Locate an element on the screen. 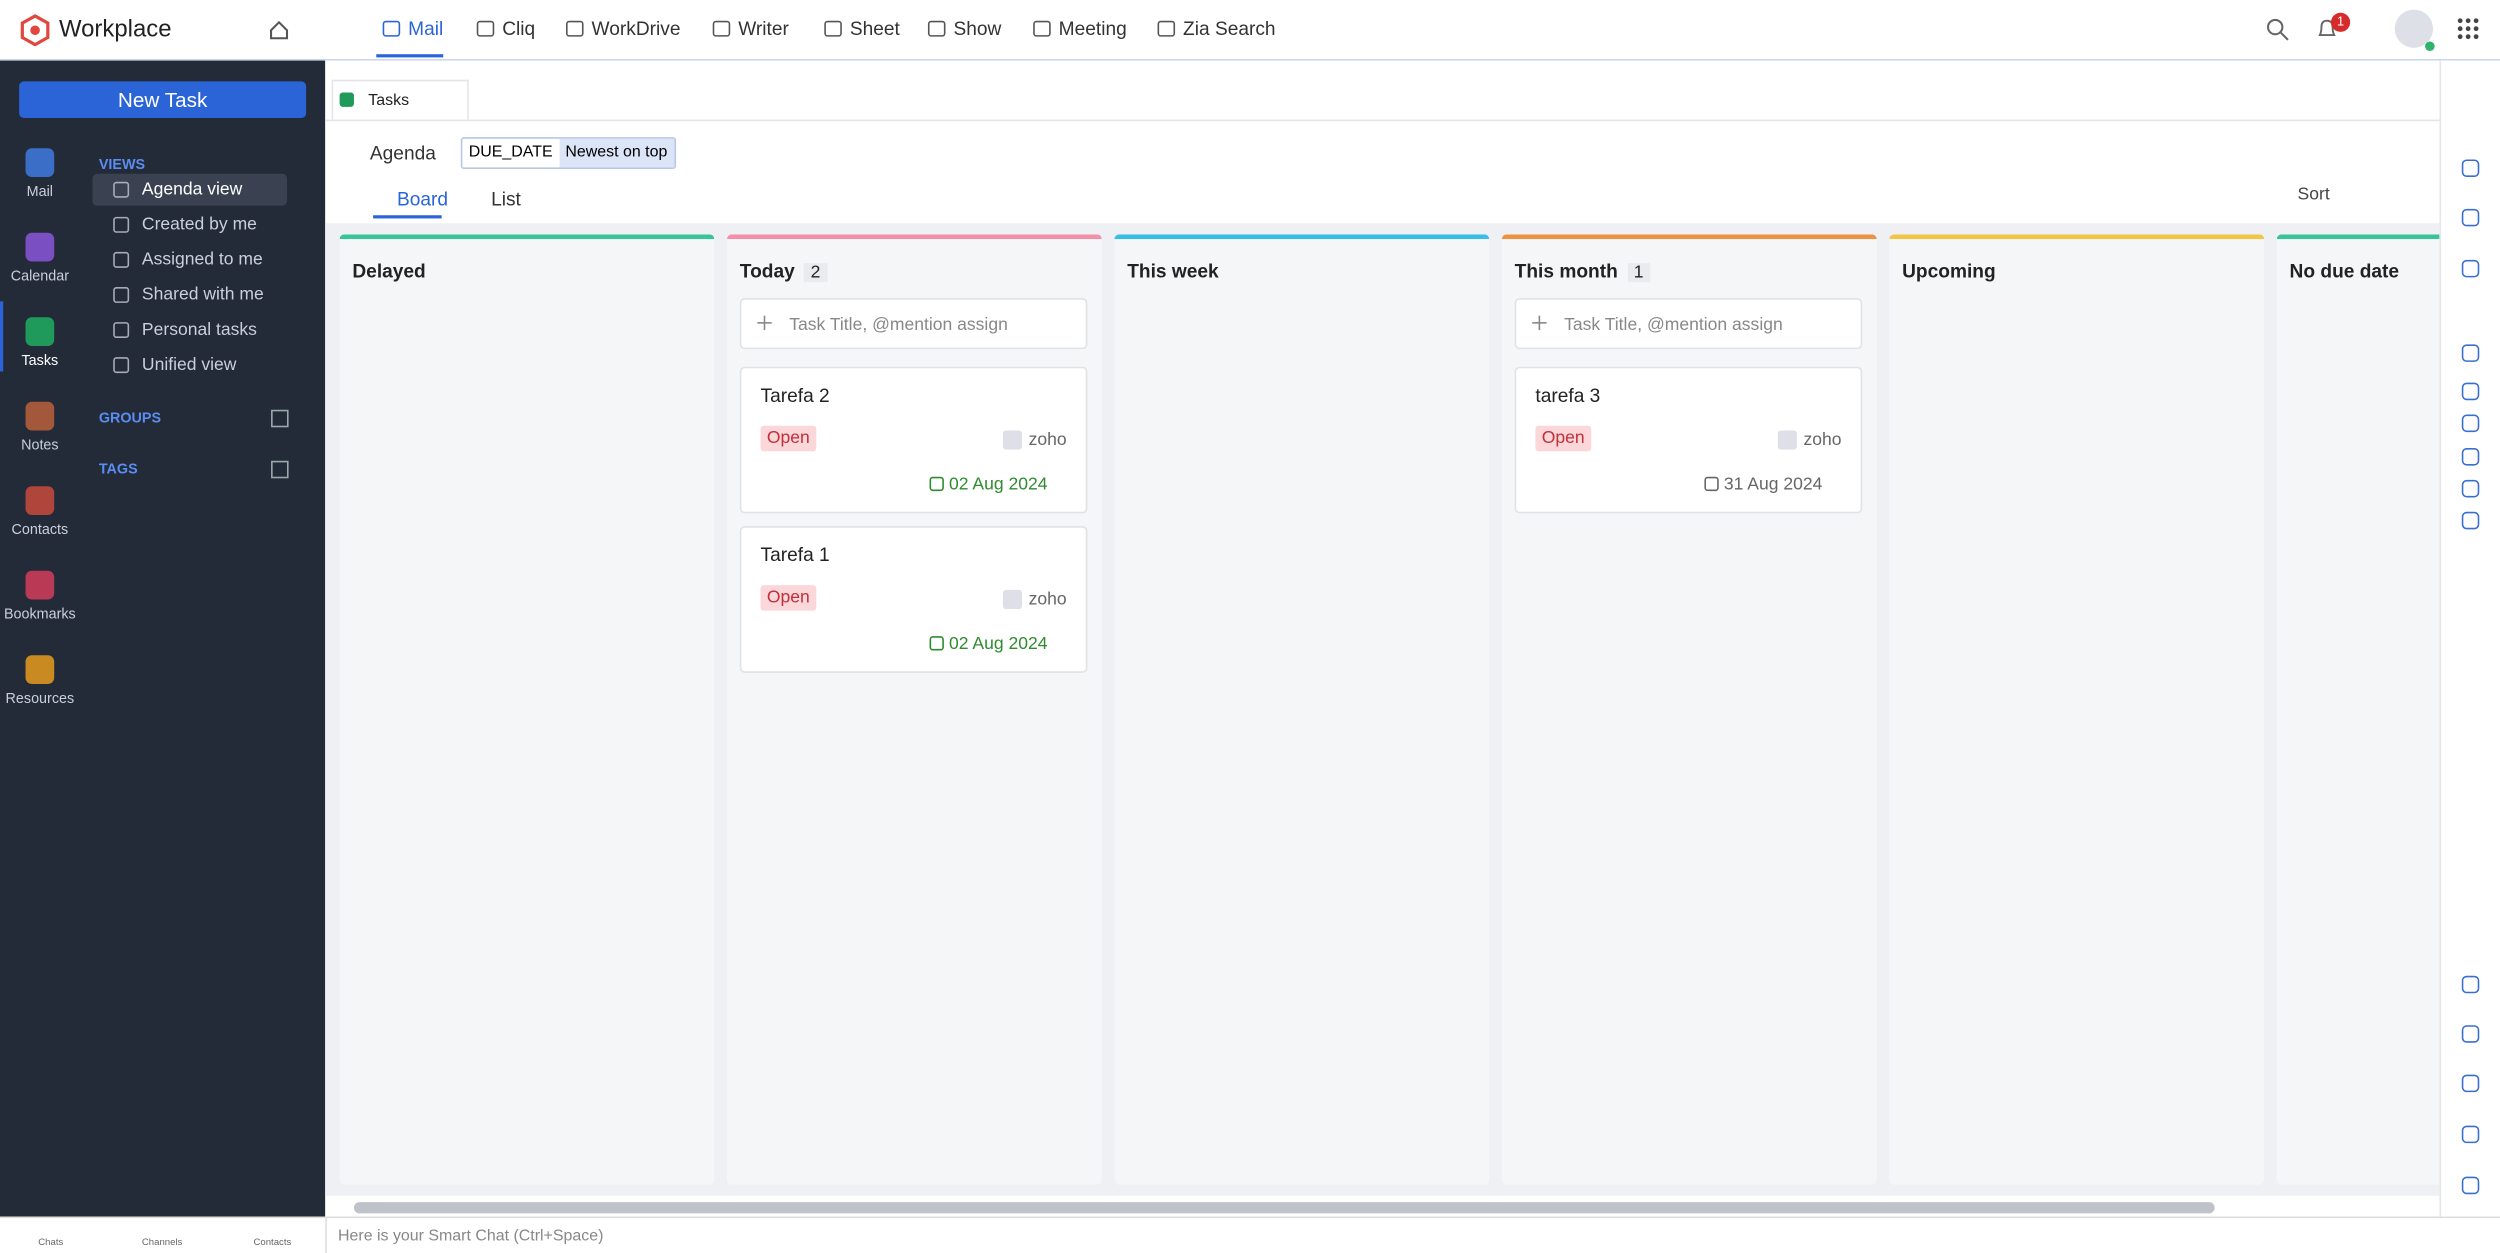 The width and height of the screenshot is (2500, 1253). nav-item: Zia Search is located at coordinates (1229, 28).